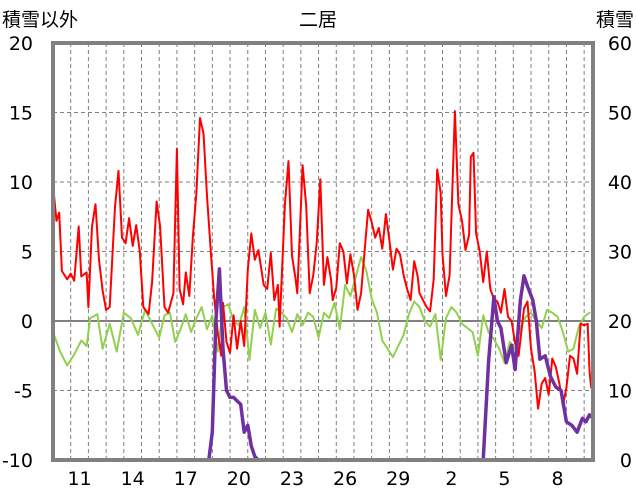 This screenshot has height=501, width=636. Describe the element at coordinates (27, 322) in the screenshot. I see `left-tick-label: 0` at that location.